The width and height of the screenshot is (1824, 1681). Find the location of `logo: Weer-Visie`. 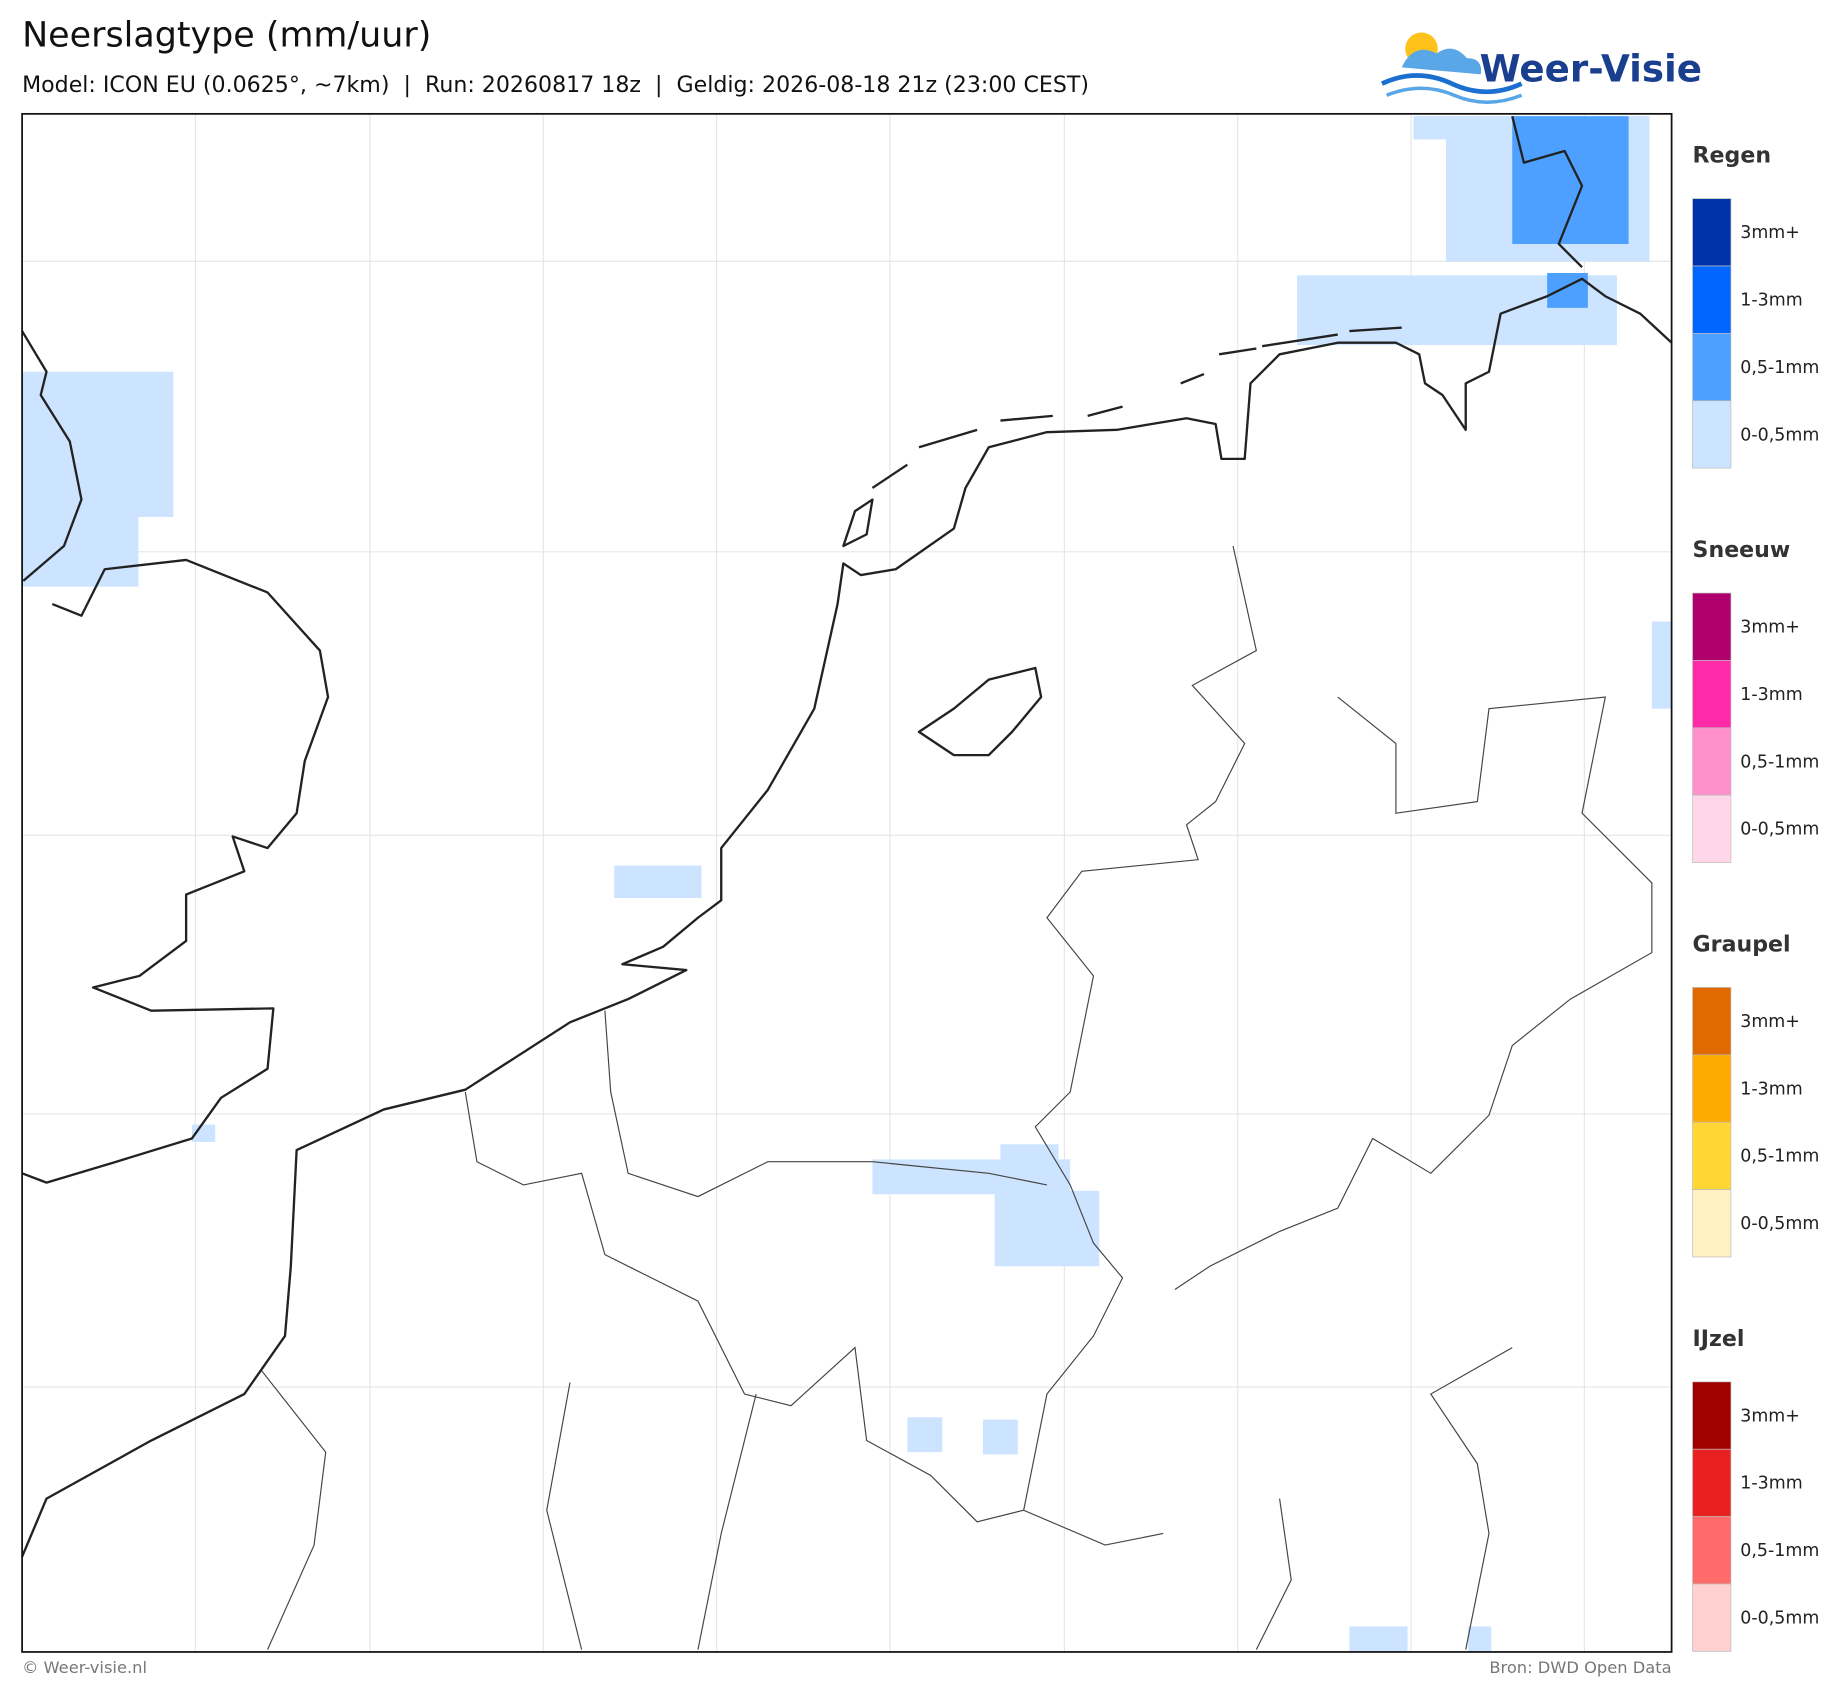

logo: Weer-Visie is located at coordinates (1541, 68).